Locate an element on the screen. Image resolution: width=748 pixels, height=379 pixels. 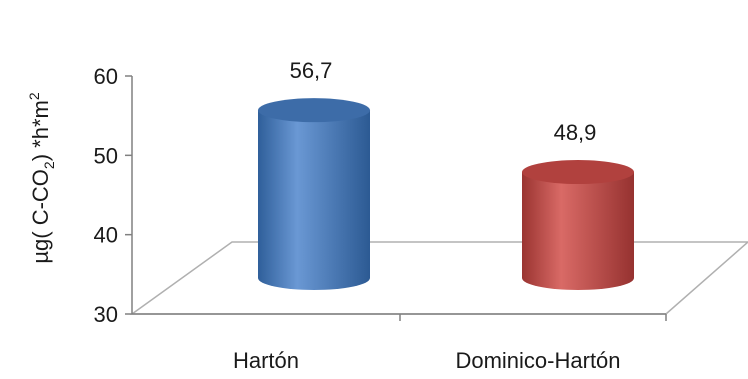
y-axis-label: µg( C-CO2) *h*m2 is located at coordinates (41, 178).